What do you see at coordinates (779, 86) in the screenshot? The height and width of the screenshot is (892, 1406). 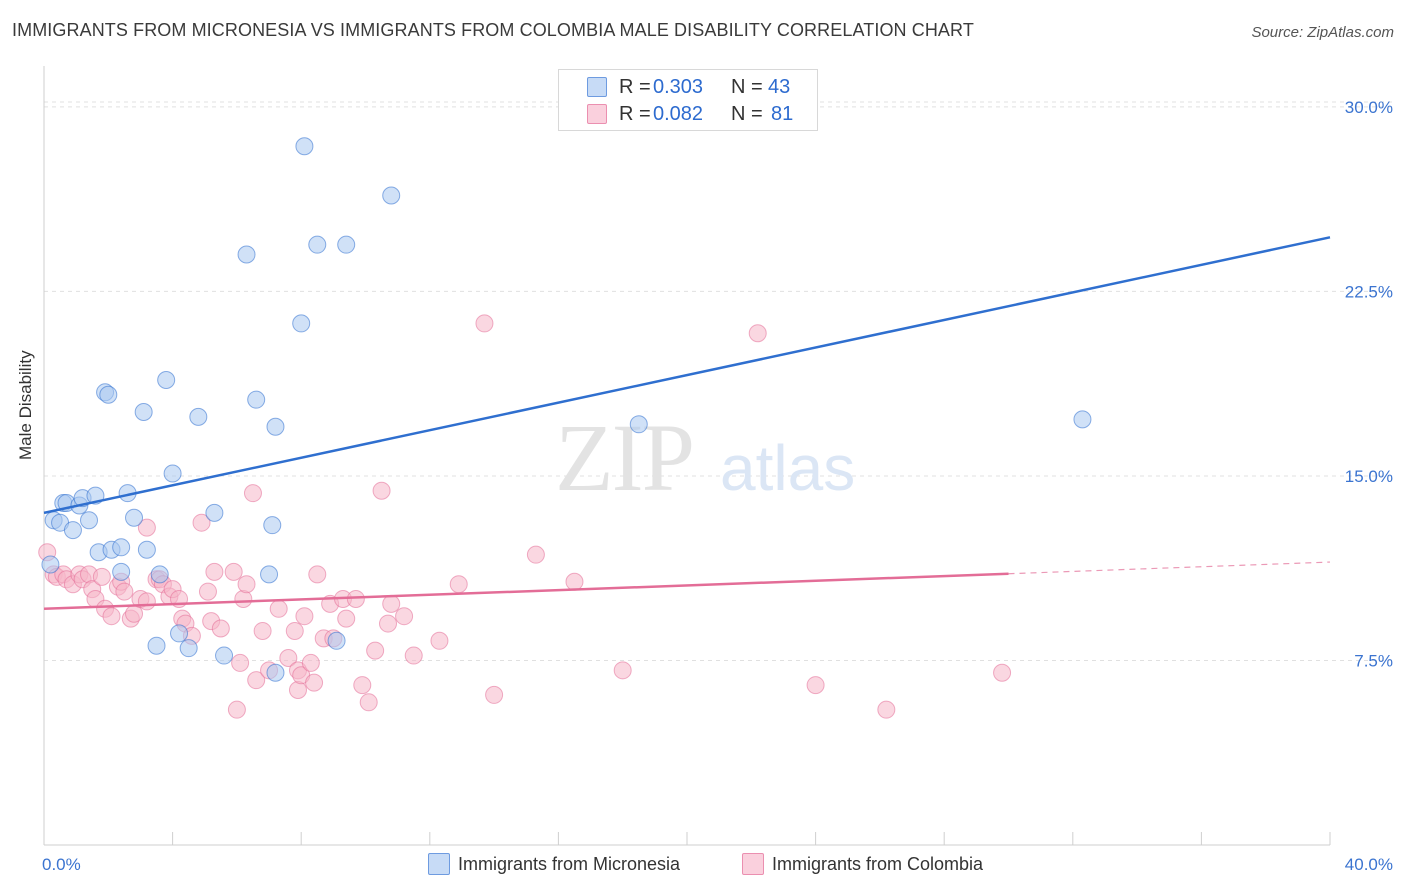 I see `n-value: 43` at bounding box center [779, 86].